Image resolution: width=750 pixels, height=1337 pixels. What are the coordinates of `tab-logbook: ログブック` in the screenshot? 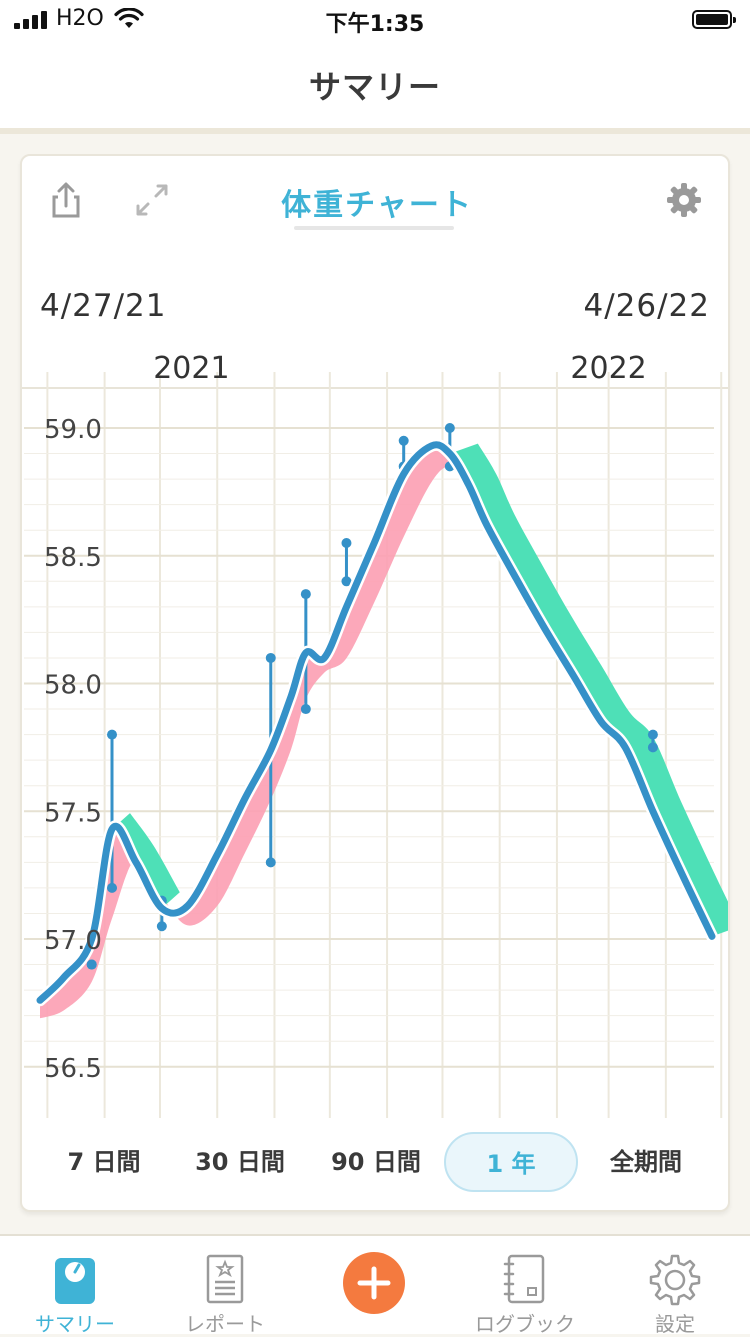 It's located at (525, 1286).